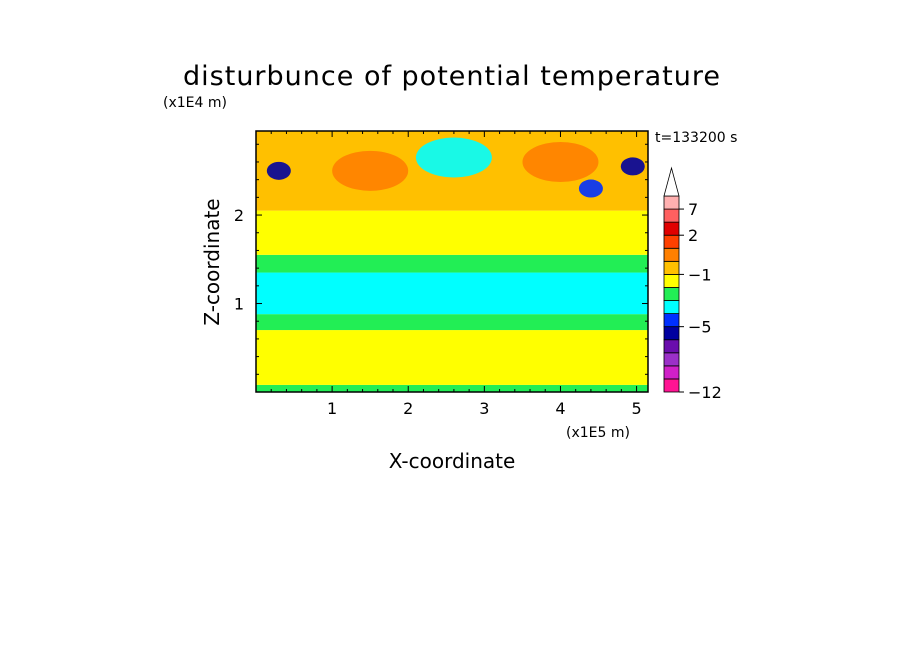  What do you see at coordinates (696, 138) in the screenshot?
I see `time-label: t=133200 s` at bounding box center [696, 138].